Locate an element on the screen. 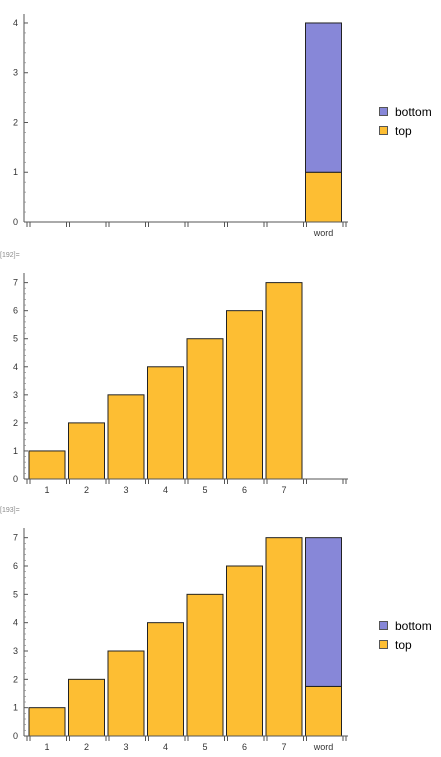  cell-label-193: [193]= is located at coordinates (10, 510).